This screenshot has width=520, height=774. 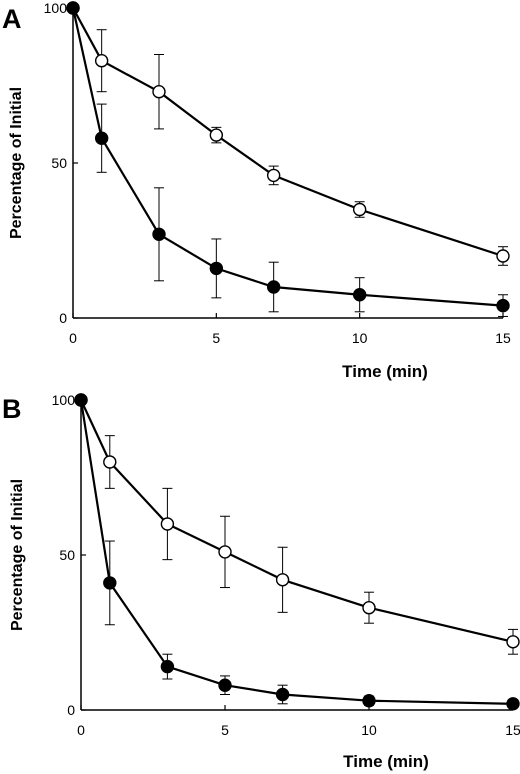 I want to click on y-tick-label-b: 0, so click(x=71, y=710).